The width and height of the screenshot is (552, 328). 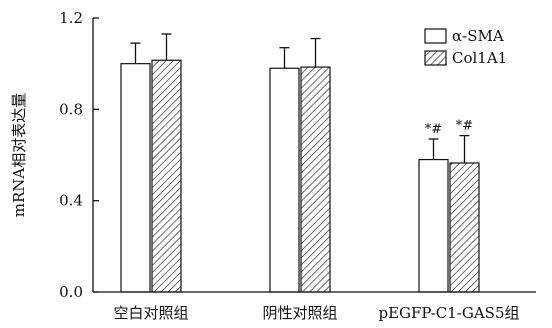 What do you see at coordinates (71, 292) in the screenshot?
I see `y-tick-label: 0.0` at bounding box center [71, 292].